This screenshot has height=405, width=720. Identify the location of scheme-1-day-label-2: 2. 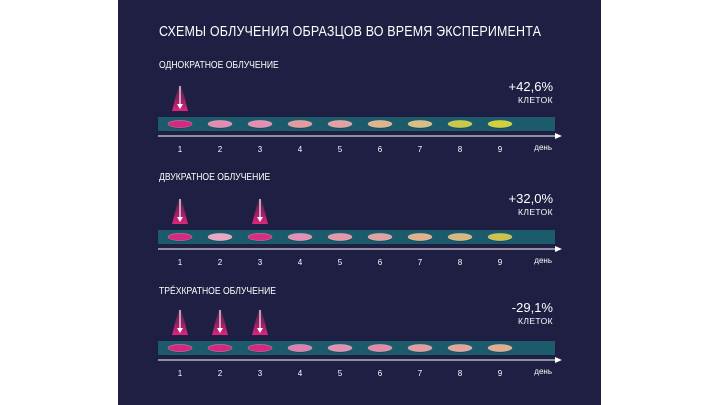
(220, 149).